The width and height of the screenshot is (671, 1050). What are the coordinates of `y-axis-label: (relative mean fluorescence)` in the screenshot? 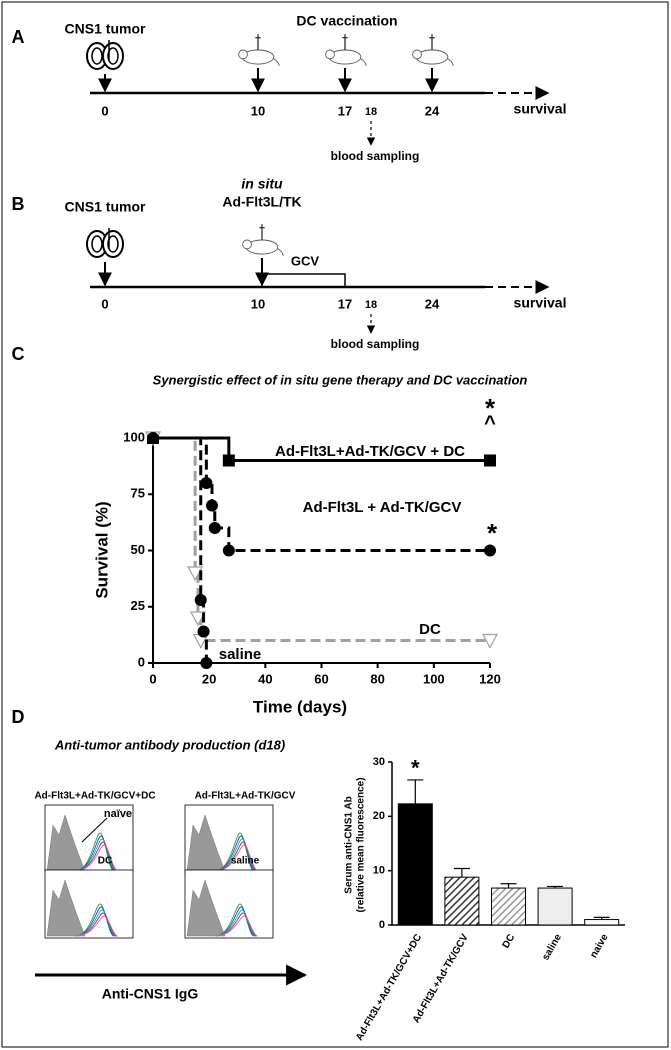 It's located at (361, 844).